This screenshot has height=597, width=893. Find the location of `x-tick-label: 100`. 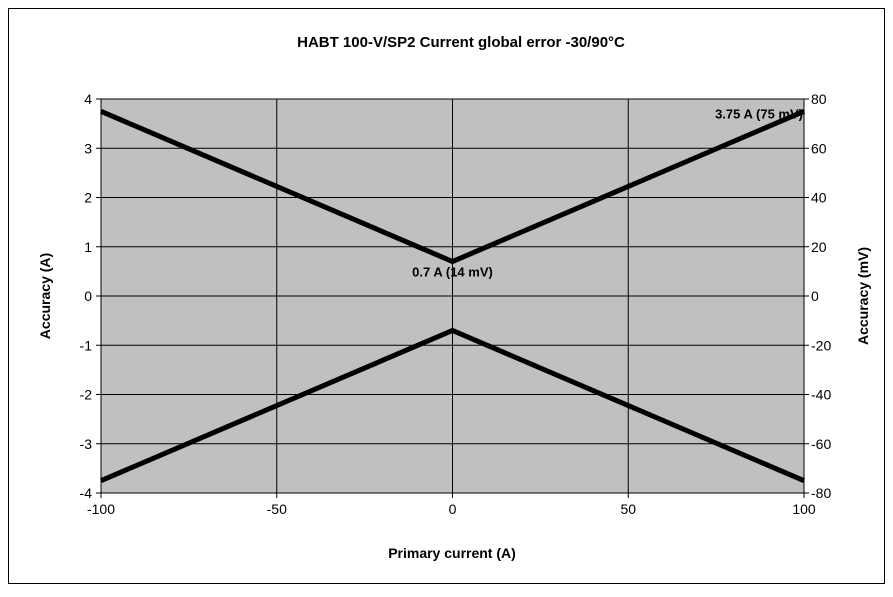

x-tick-label: 100 is located at coordinates (804, 509).